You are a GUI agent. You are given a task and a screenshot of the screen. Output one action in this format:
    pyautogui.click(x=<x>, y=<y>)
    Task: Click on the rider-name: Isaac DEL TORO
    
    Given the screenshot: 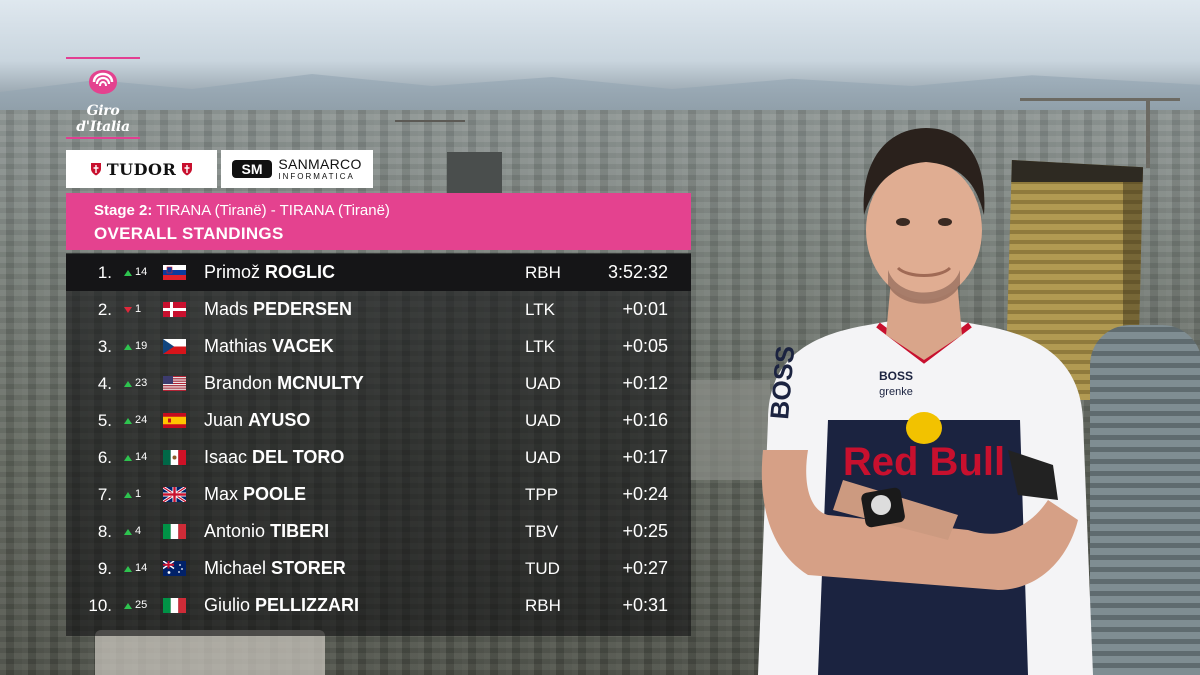 What is the action you would take?
    pyautogui.click(x=274, y=457)
    